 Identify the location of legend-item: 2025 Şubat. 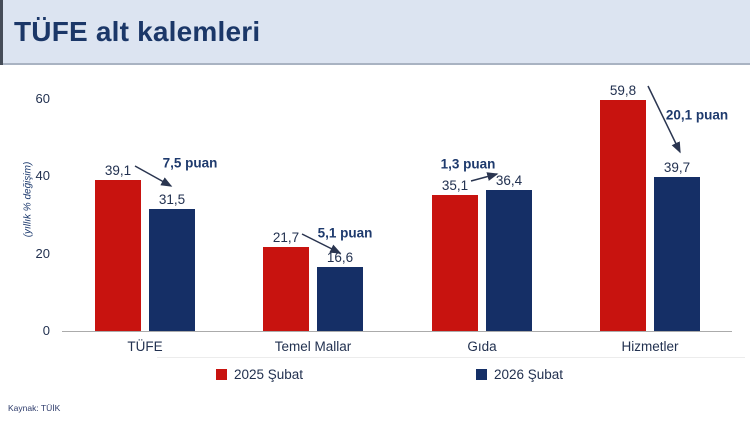
(259, 374).